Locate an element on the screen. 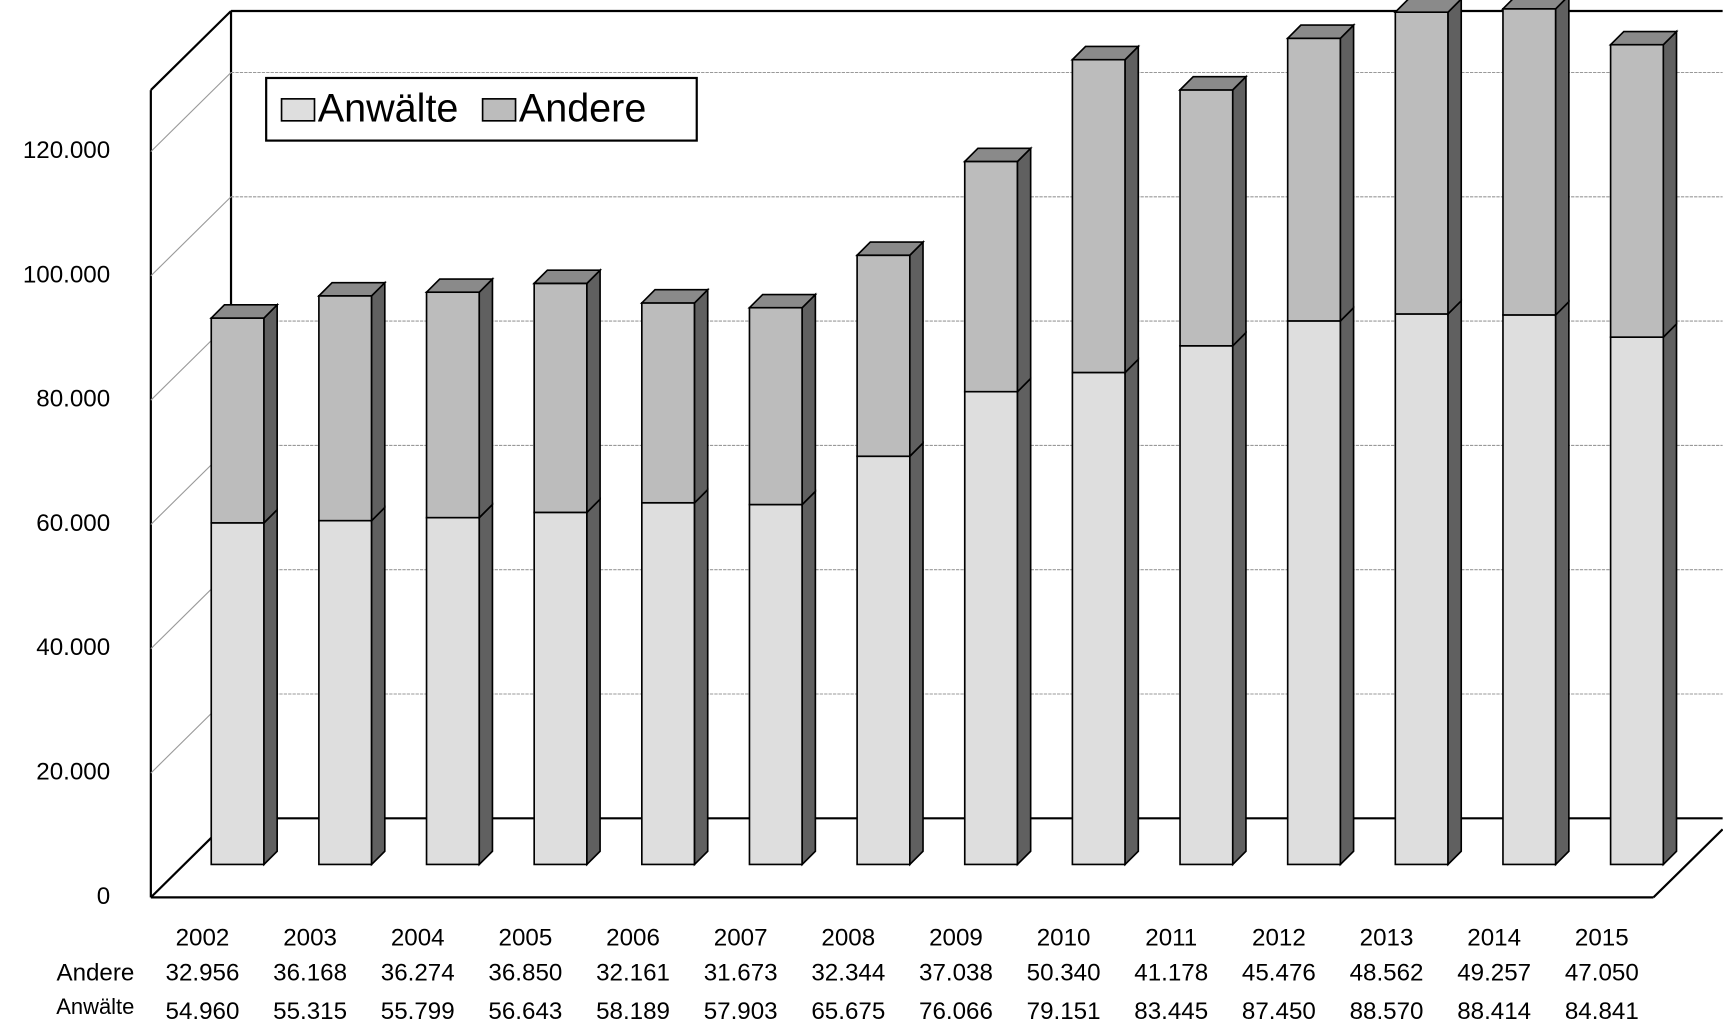 Image resolution: width=1723 pixels, height=1027 pixels. table-value: 49.257 is located at coordinates (1494, 973).